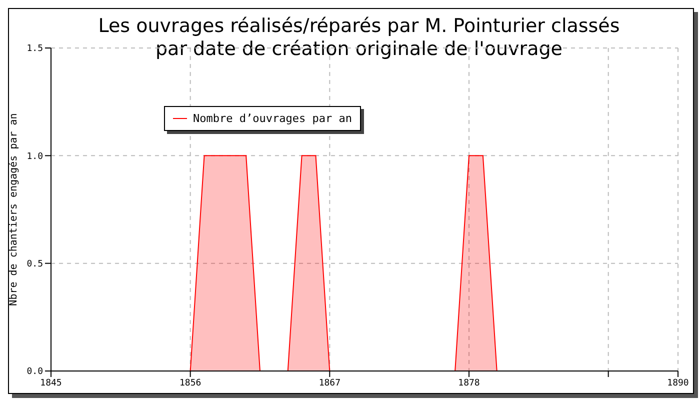 The image size is (700, 400). Describe the element at coordinates (359, 38) in the screenshot. I see `chart-title: Les ouvrages réalisés/réparés par M. Pointurier classés par date de création originale de l'ouvrage` at that location.